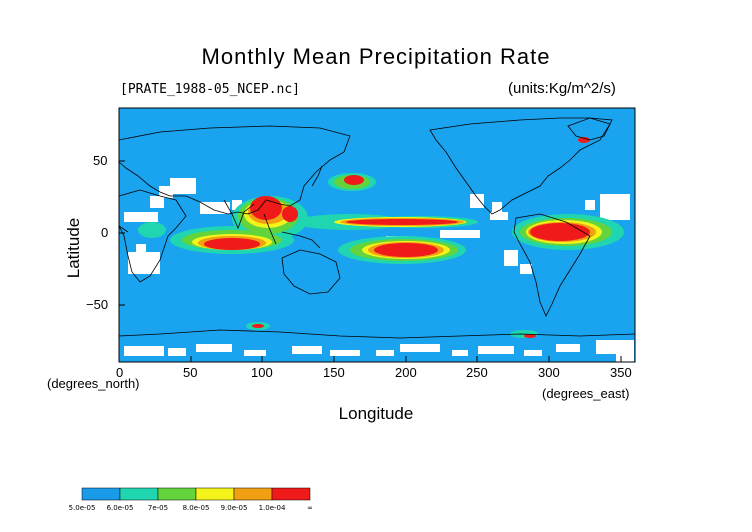 Image resolution: width=752 pixels, height=532 pixels. I want to click on x-tick-label: 250, so click(477, 372).